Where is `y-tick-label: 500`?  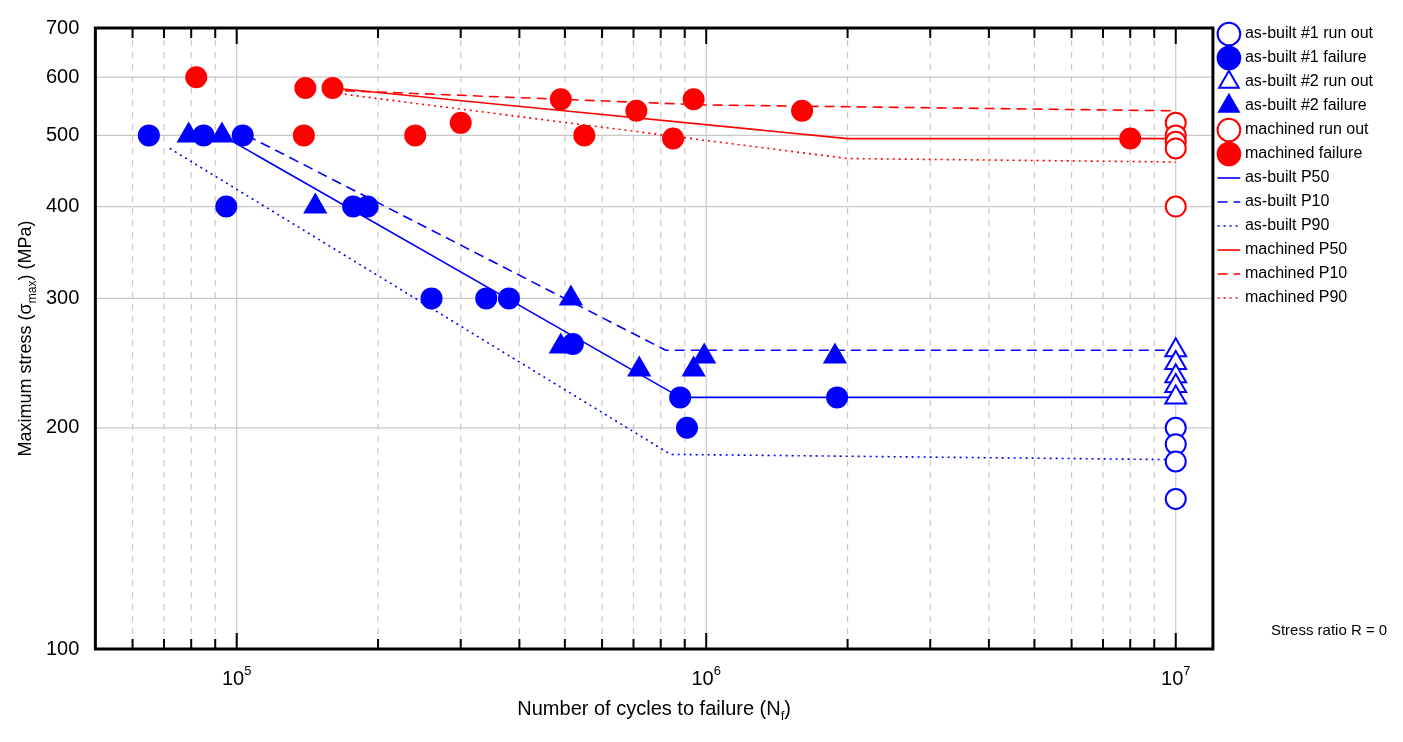
y-tick-label: 500 is located at coordinates (62, 133).